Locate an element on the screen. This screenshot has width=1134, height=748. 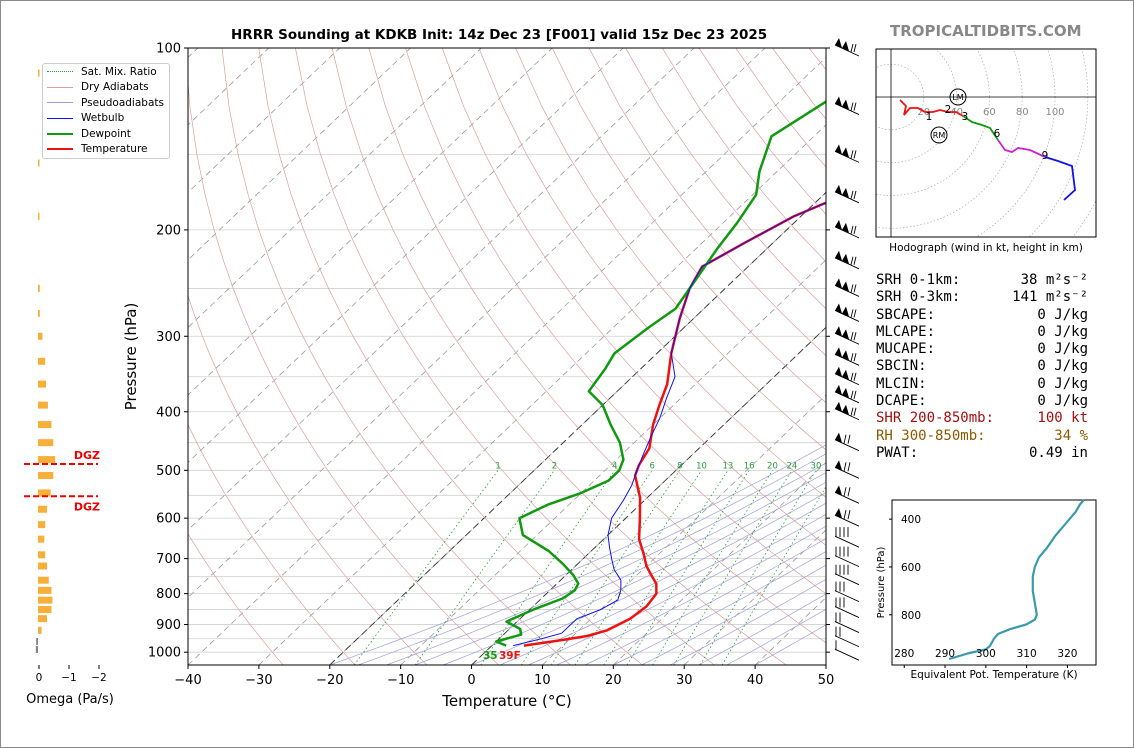
stat-row: RH 300-850mb: 34 % is located at coordinates (982, 436).